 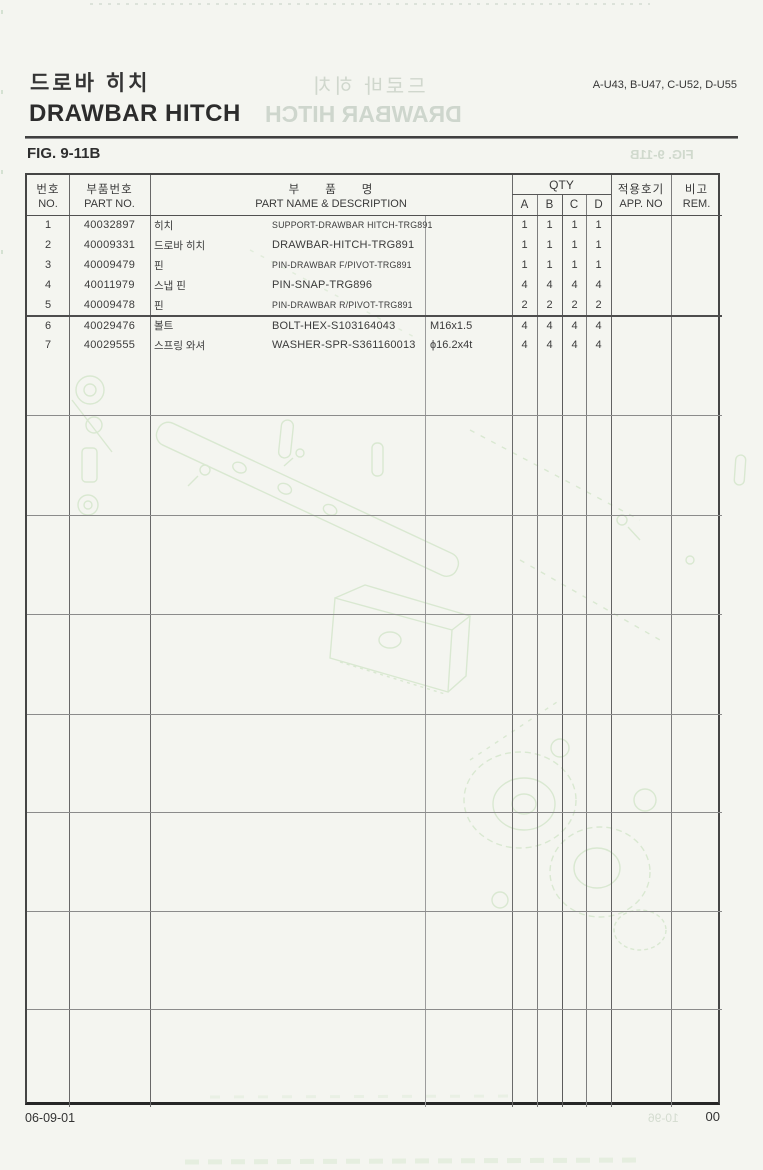 I want to click on col-line-qty-cd, so click(x=586, y=650).